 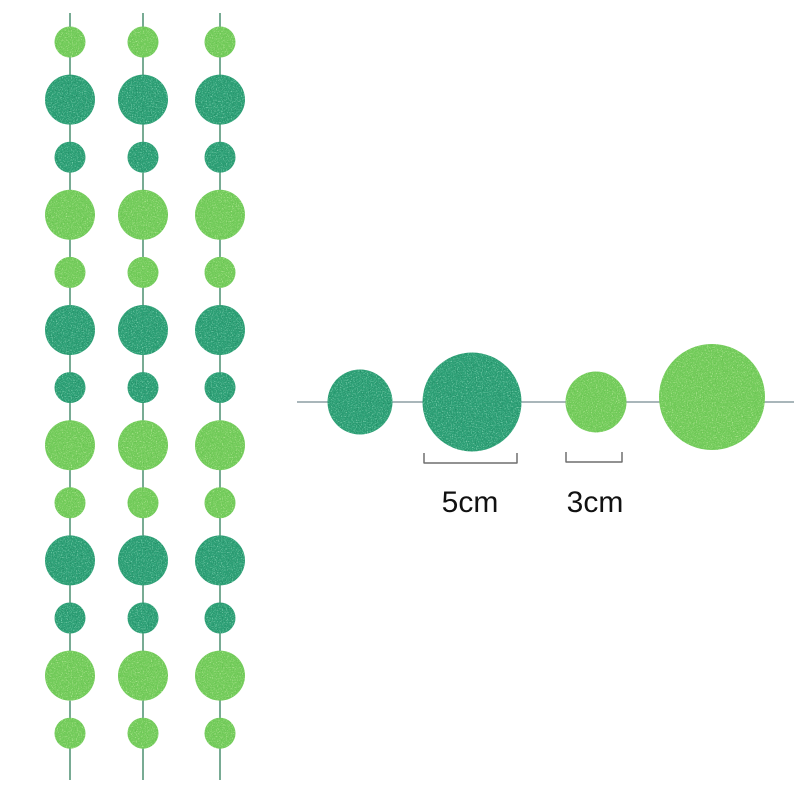 I want to click on measurement-label-3cm: 3cm, so click(x=595, y=502).